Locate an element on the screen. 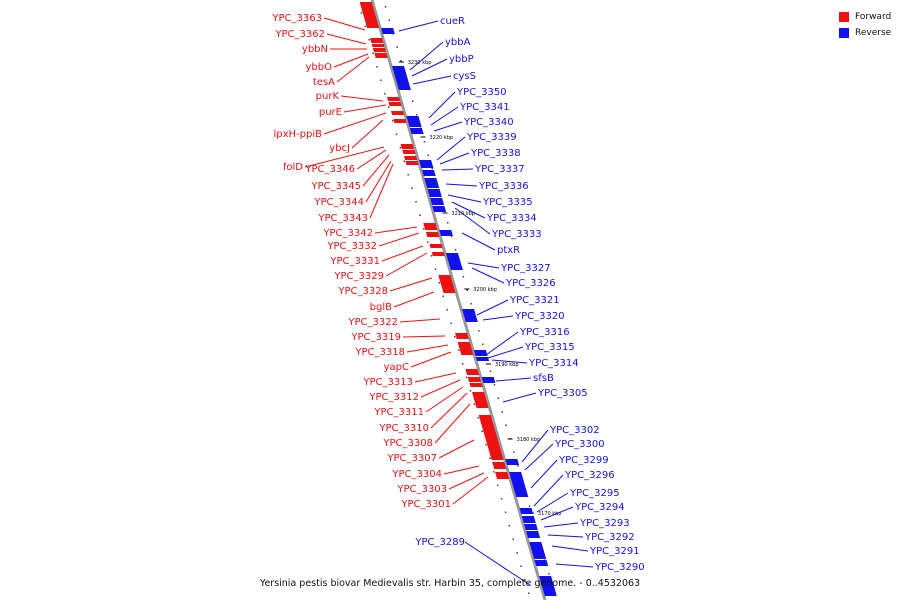 The height and width of the screenshot is (604, 900). forward-gene-label: YPC_3307 is located at coordinates (411, 458).